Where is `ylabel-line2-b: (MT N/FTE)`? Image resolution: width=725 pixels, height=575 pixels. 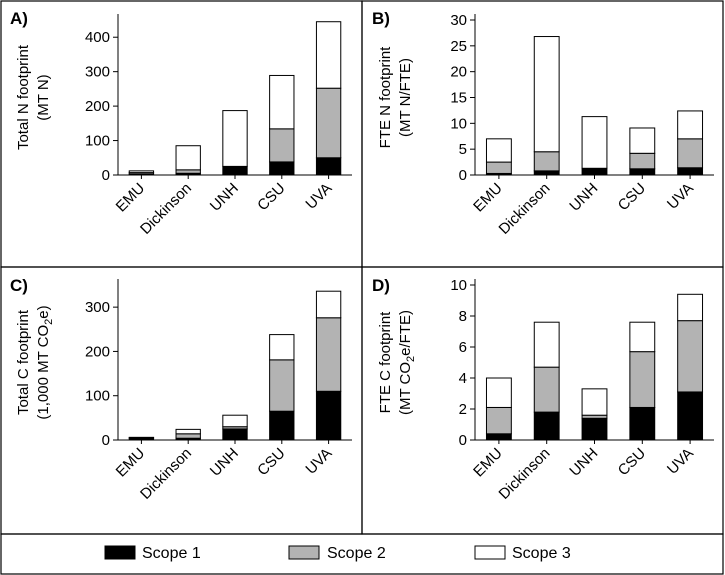 ylabel-line2-b: (MT N/FTE) is located at coordinates (405, 97).